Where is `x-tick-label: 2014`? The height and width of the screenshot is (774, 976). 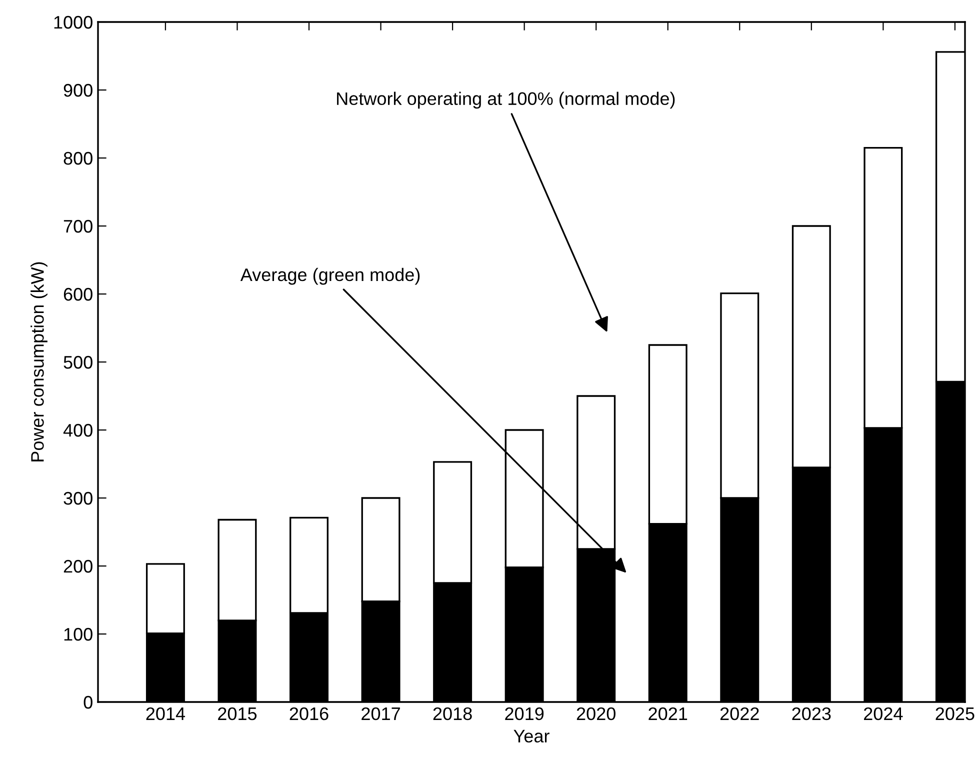 x-tick-label: 2014 is located at coordinates (166, 713).